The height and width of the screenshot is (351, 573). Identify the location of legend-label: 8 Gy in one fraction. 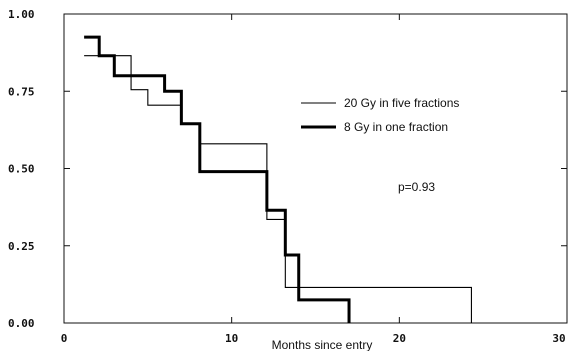
(396, 127).